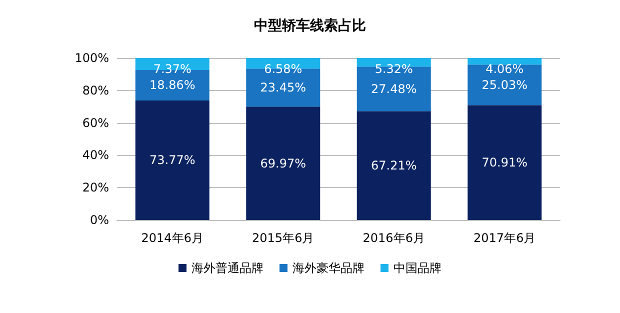 Image resolution: width=620 pixels, height=313 pixels. Describe the element at coordinates (328, 268) in the screenshot. I see `legend-label: 海外豪华品牌` at that location.